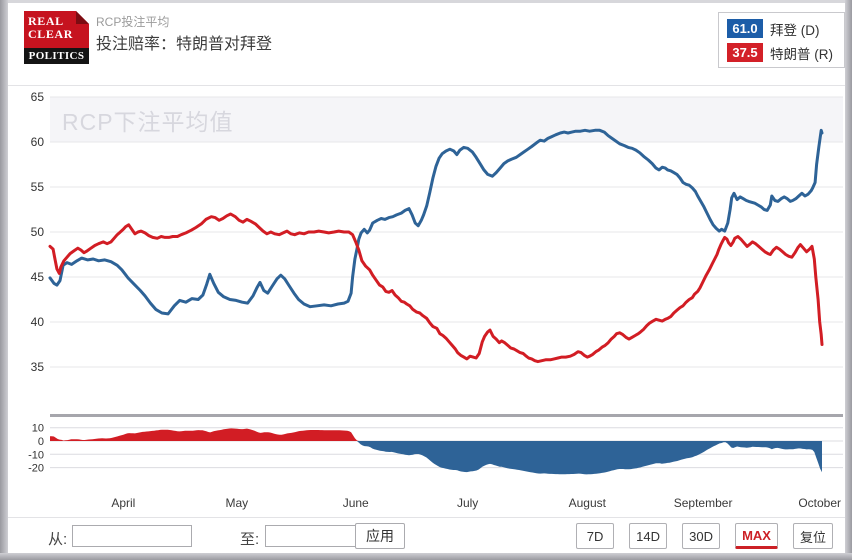 Image resolution: width=852 pixels, height=560 pixels. I want to click on y-axis-label: 65, so click(38, 97).